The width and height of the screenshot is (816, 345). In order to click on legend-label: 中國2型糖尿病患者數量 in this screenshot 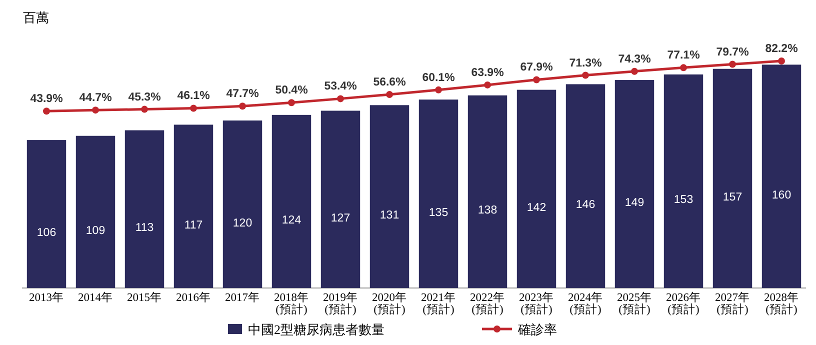, I will do `click(316, 329)`.